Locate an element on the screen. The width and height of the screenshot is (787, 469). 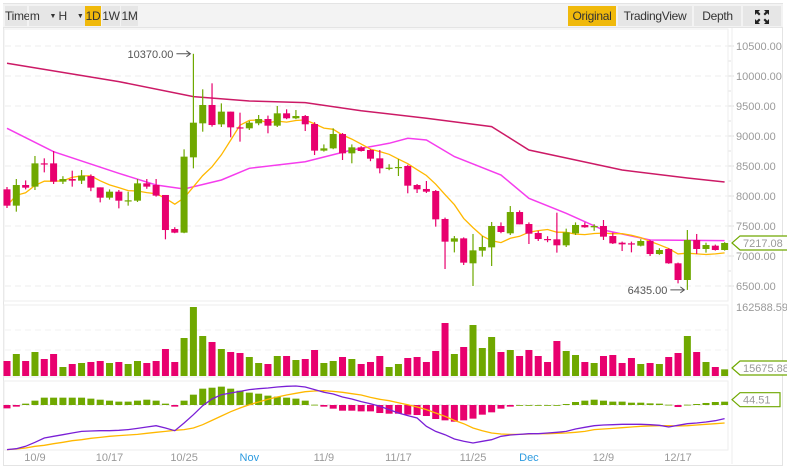
interval-1w-label: 1W is located at coordinates (111, 16).